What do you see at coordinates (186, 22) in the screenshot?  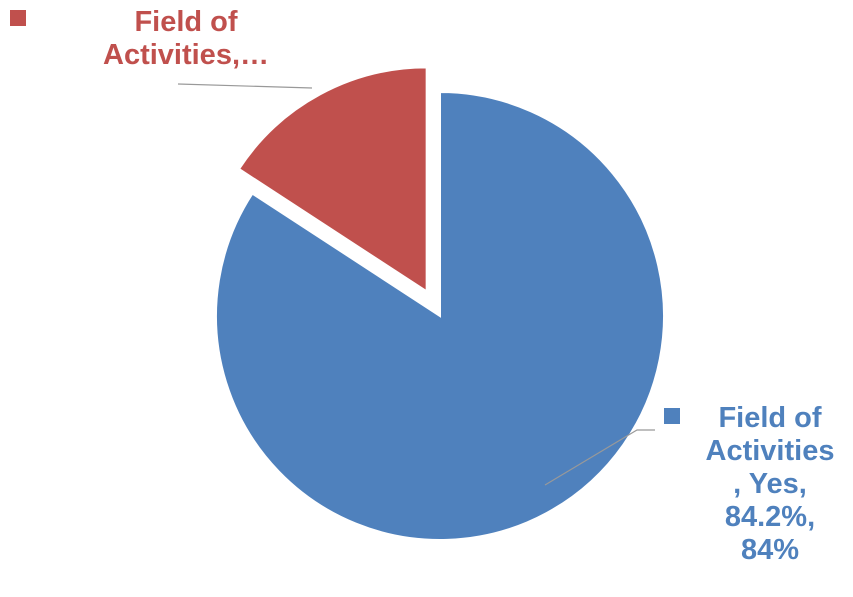 I see `data-label-no-line-1: Field of` at bounding box center [186, 22].